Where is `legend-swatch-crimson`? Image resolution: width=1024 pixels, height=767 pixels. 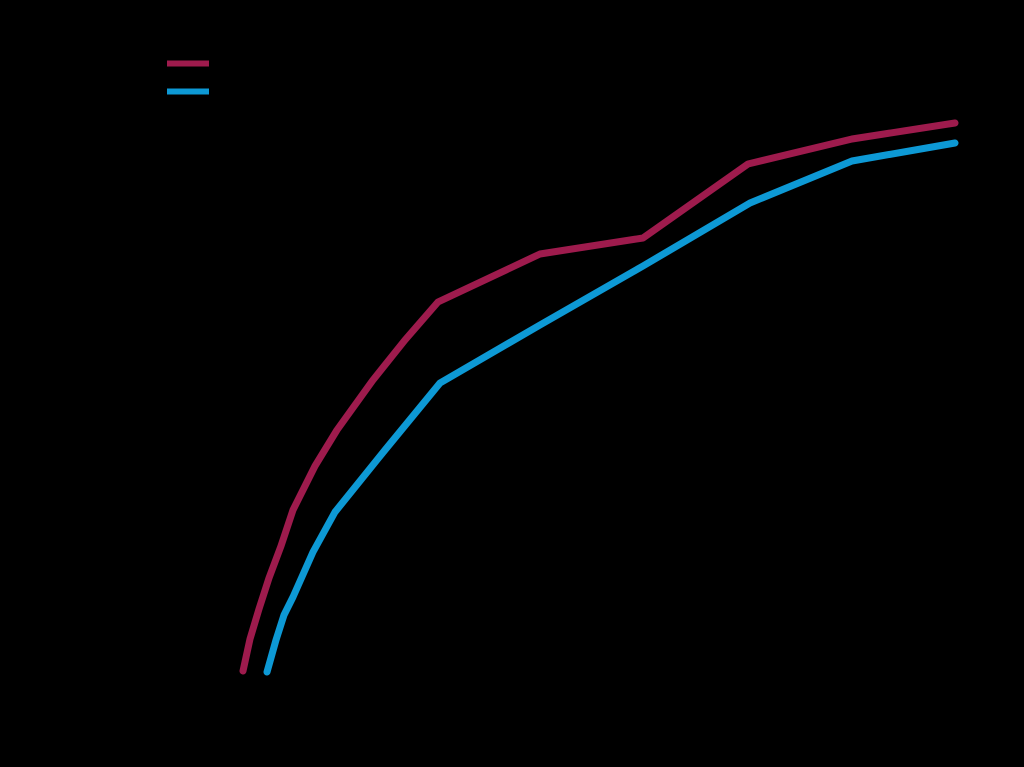 legend-swatch-crimson is located at coordinates (188, 63).